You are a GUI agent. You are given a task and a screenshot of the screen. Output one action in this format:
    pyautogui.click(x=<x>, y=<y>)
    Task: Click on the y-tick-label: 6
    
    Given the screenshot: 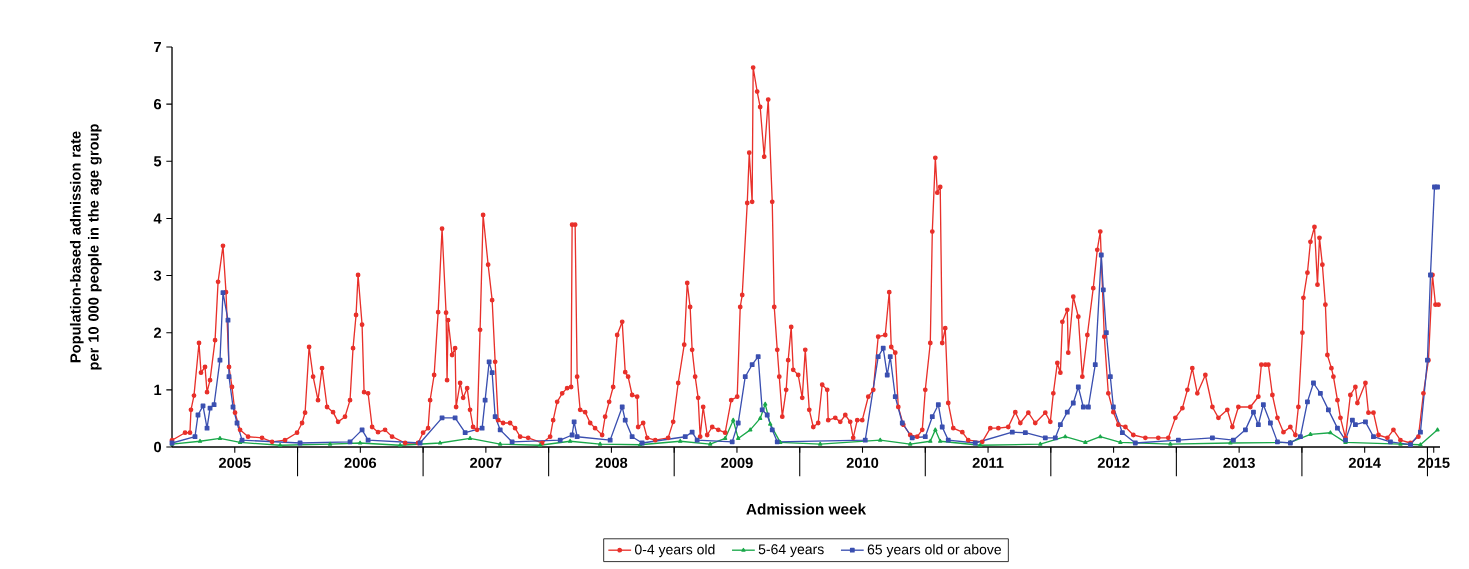 What is the action you would take?
    pyautogui.click(x=158, y=104)
    